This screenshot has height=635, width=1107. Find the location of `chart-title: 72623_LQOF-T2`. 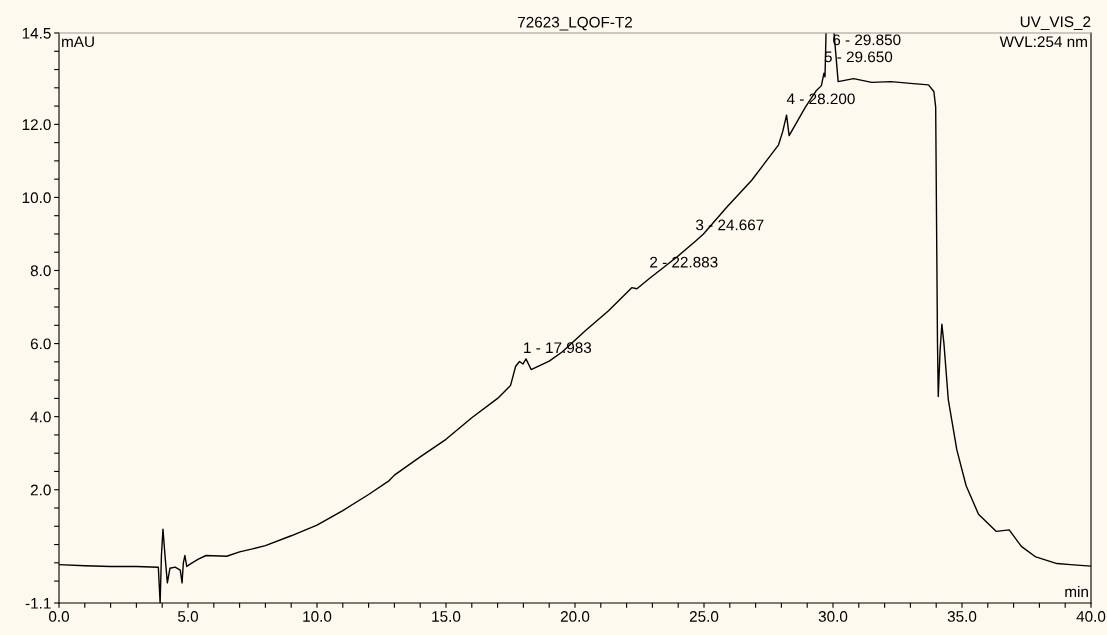

chart-title: 72623_LQOF-T2 is located at coordinates (575, 23).